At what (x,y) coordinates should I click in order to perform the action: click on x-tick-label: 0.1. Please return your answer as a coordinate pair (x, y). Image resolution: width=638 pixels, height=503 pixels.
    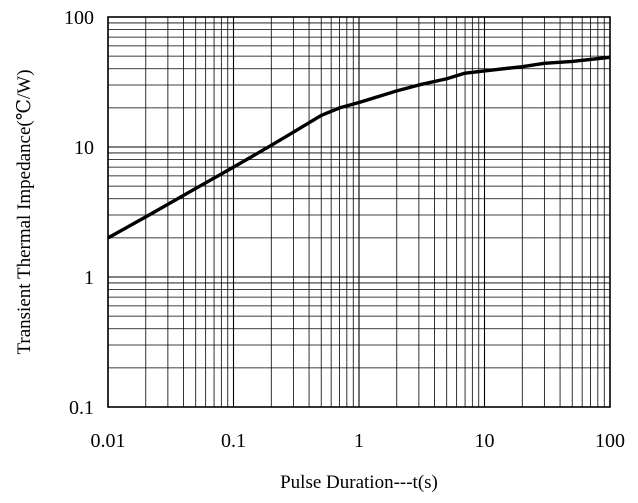
    Looking at the image, I should click on (233, 441).